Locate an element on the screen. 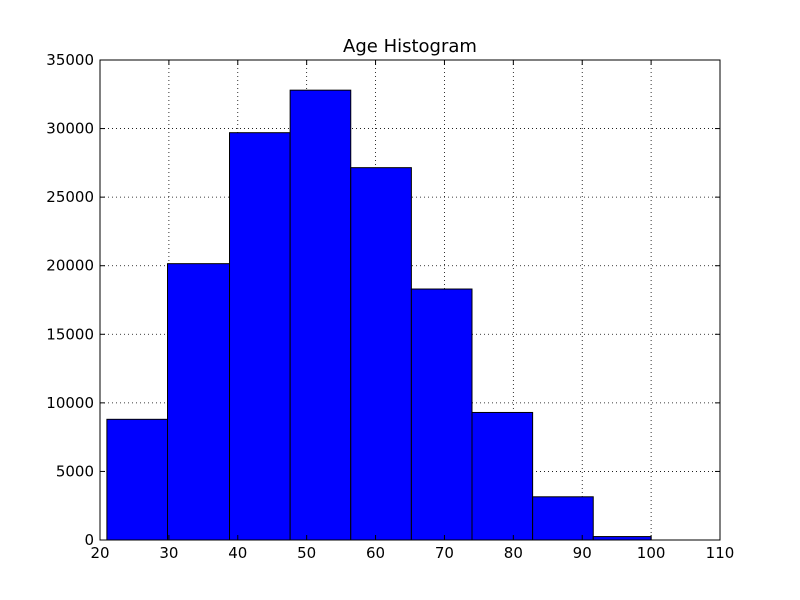  y-tick-label: 15000 is located at coordinates (70, 334).